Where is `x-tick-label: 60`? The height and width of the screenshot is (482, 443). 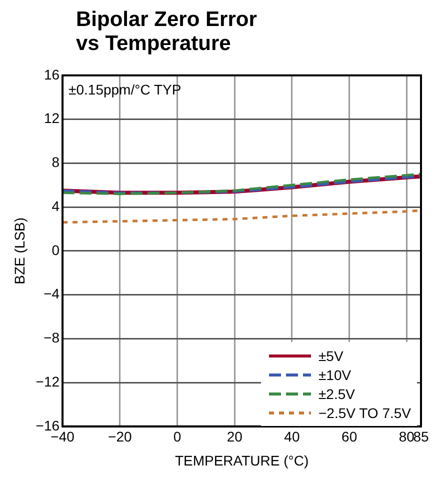
x-tick-label: 60 is located at coordinates (350, 436).